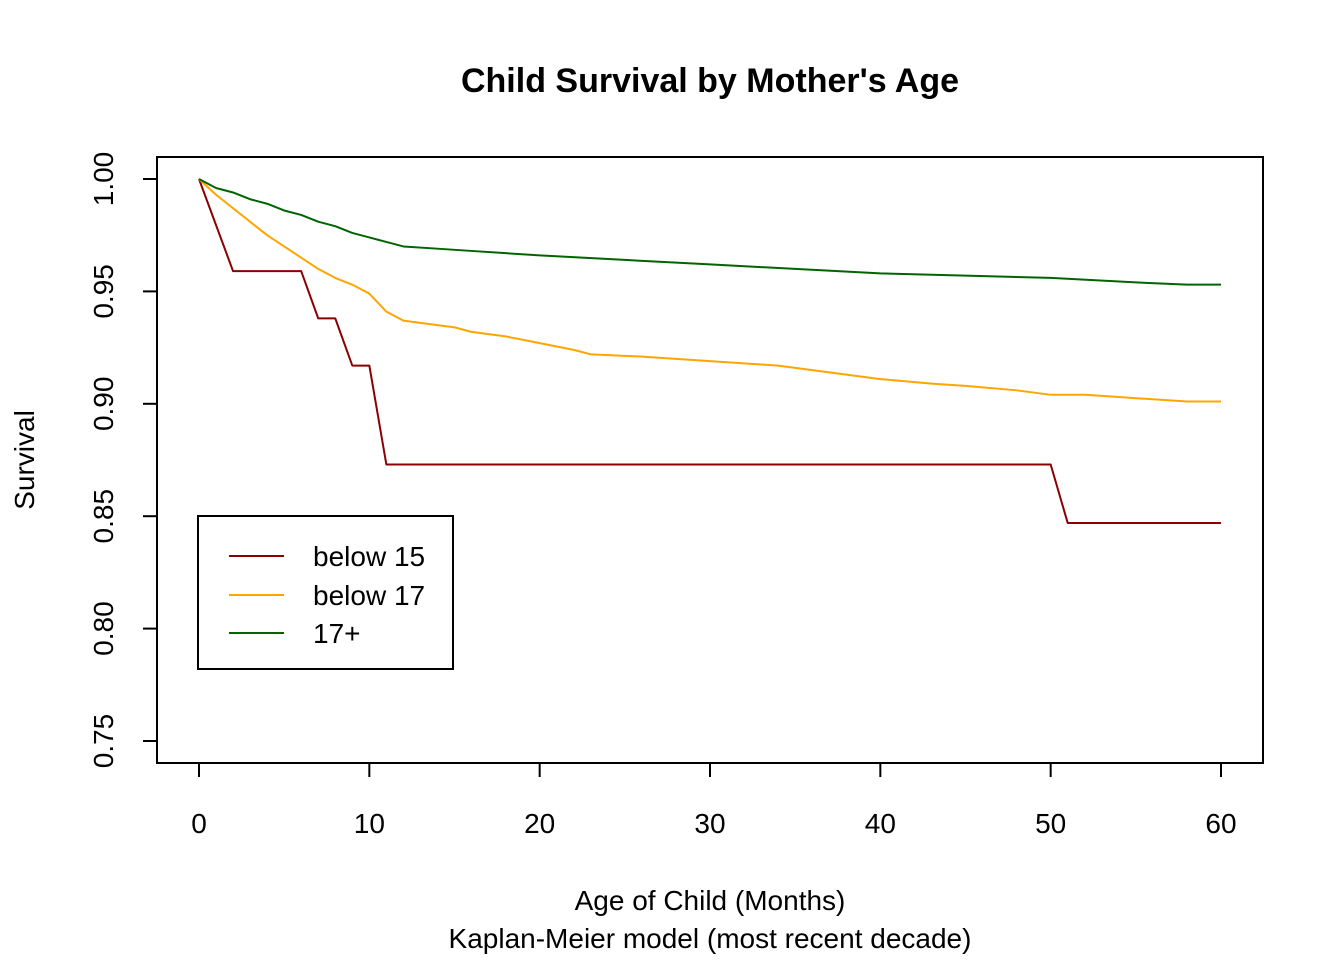 This screenshot has width=1344, height=960. What do you see at coordinates (1050, 823) in the screenshot?
I see `x-tick-label: 50` at bounding box center [1050, 823].